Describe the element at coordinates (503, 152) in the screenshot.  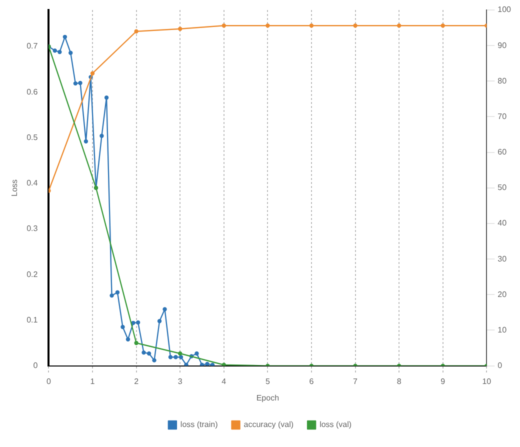
I see `y2-tick-label: 60` at that location.